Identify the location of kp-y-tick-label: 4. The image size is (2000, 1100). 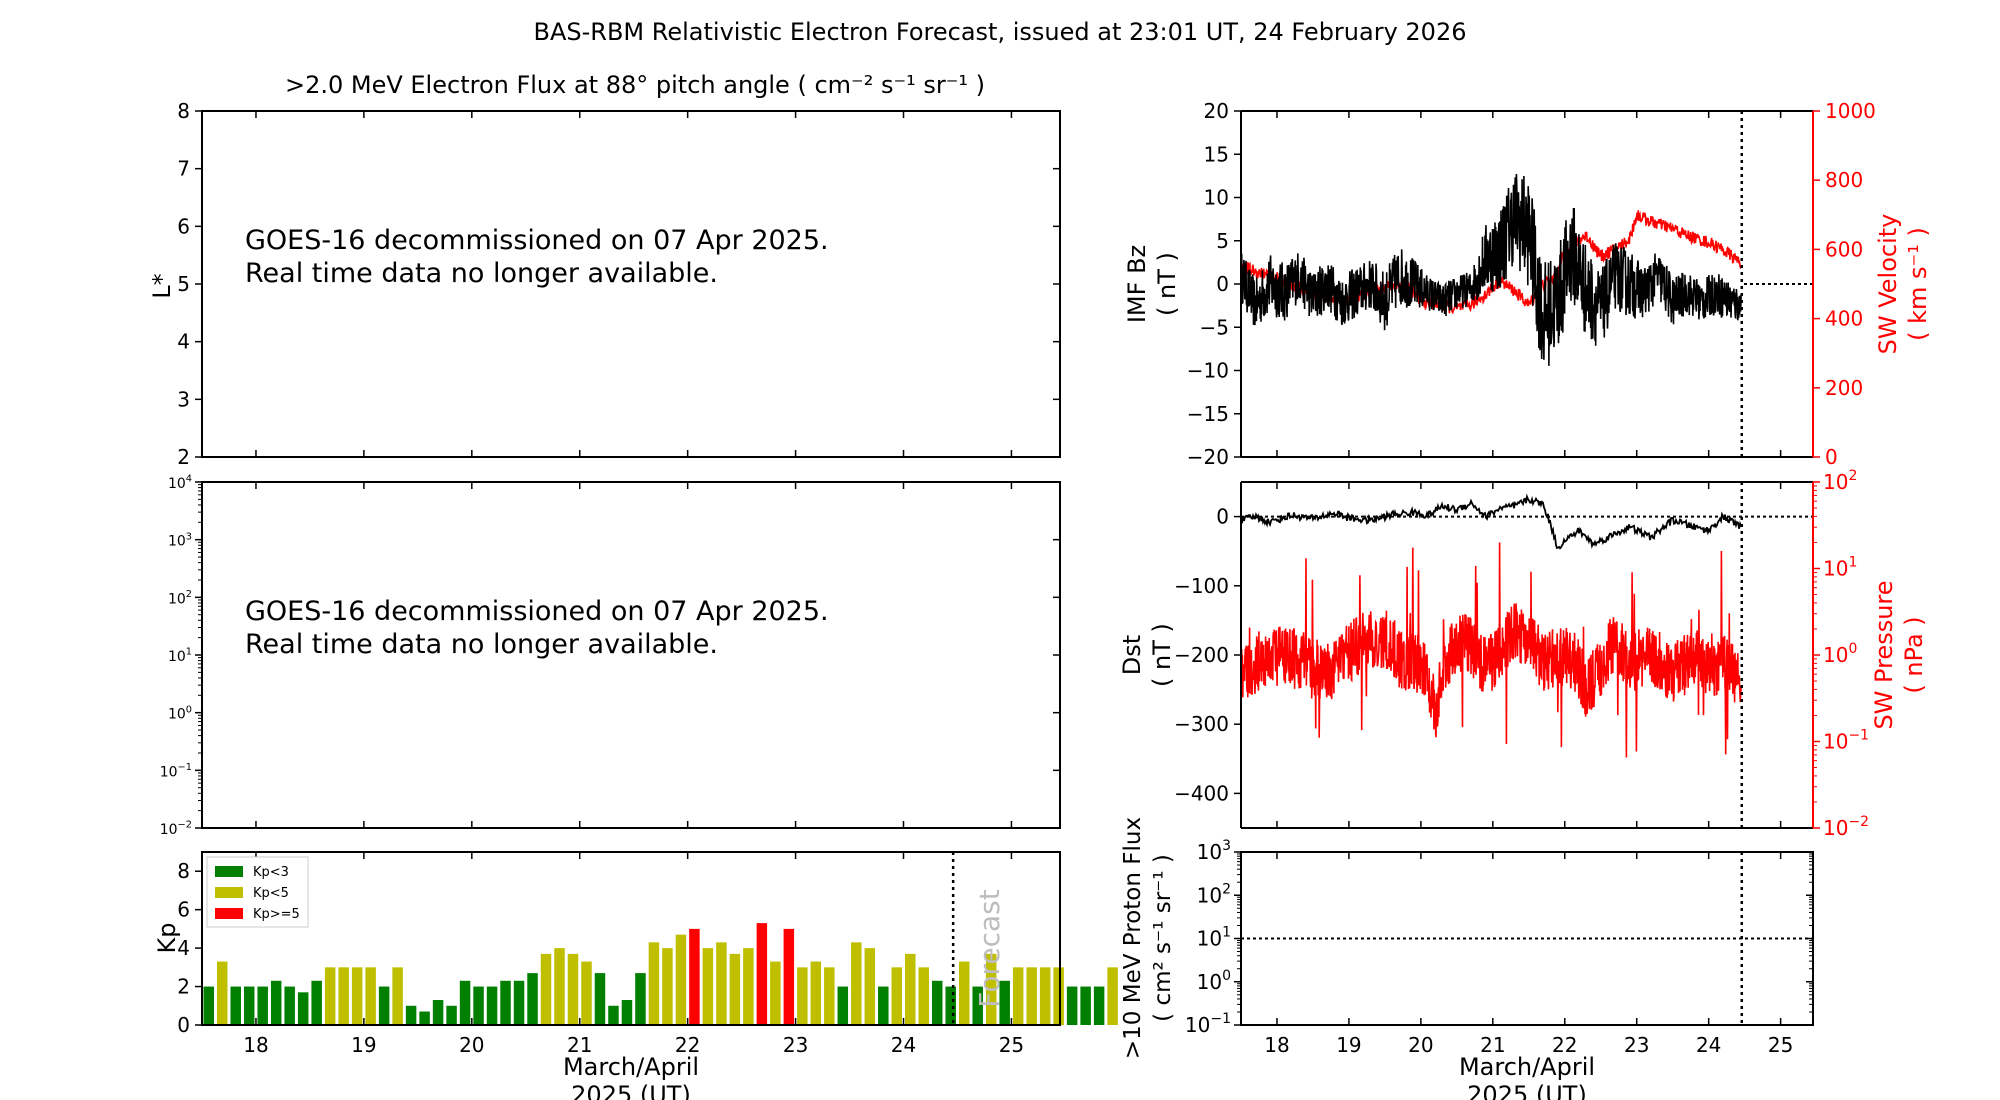
(183, 948).